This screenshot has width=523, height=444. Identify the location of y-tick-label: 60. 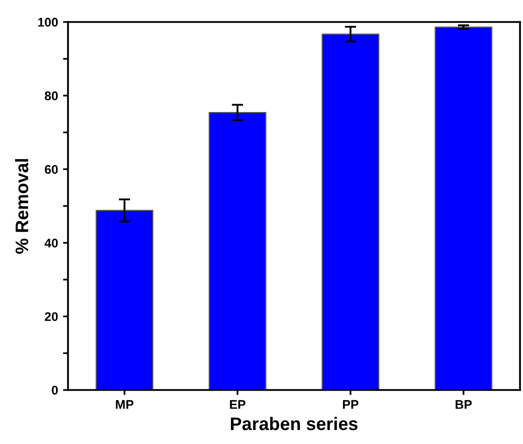
(51, 169).